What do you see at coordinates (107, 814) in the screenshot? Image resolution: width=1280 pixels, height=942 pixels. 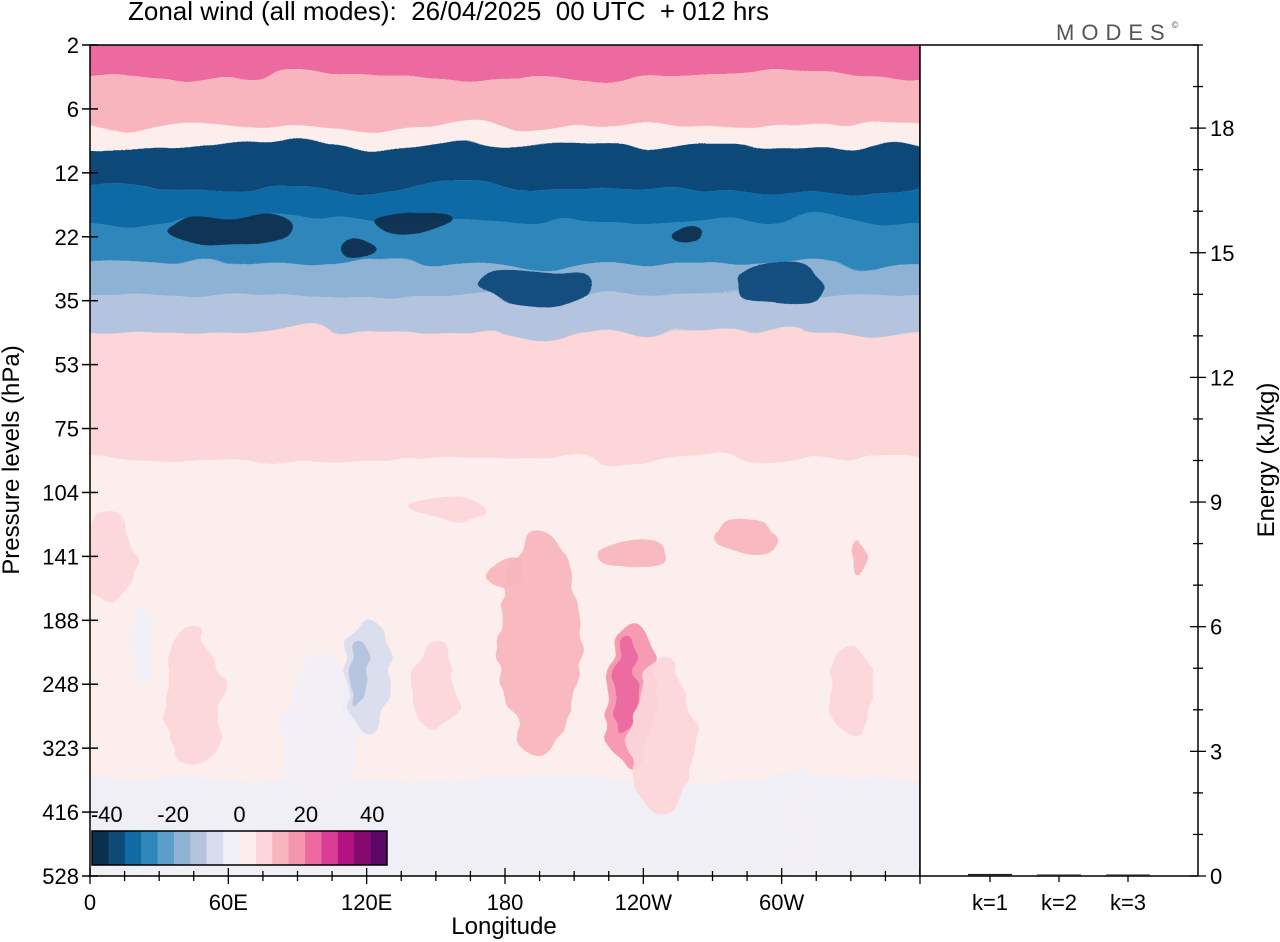 I see `colorbar-tick-label: -40` at bounding box center [107, 814].